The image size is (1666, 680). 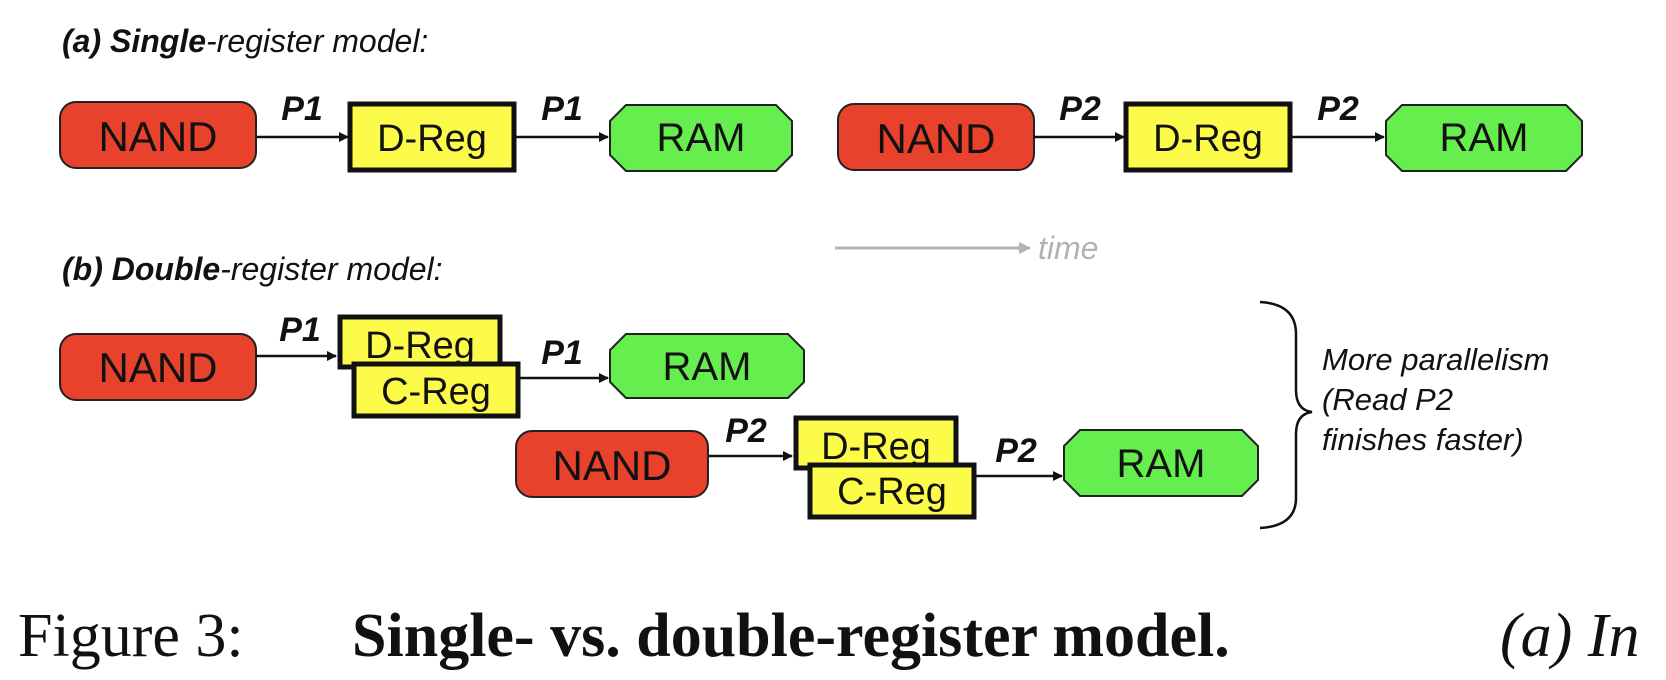 I want to click on single-p2-dreg: D-Reg, so click(x=1208, y=137).